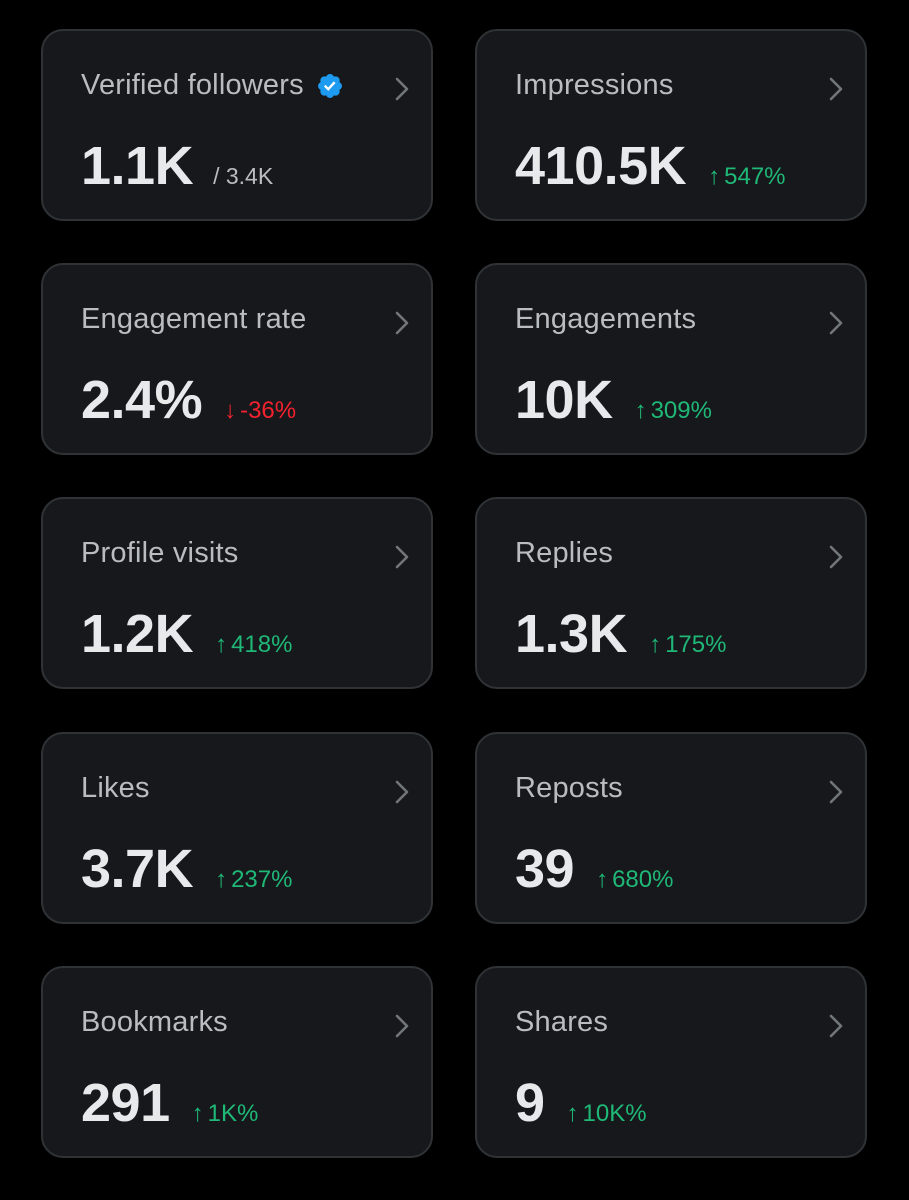 Image resolution: width=909 pixels, height=1200 pixels. I want to click on value-row: 410.5K ↑ 547%, so click(650, 166).